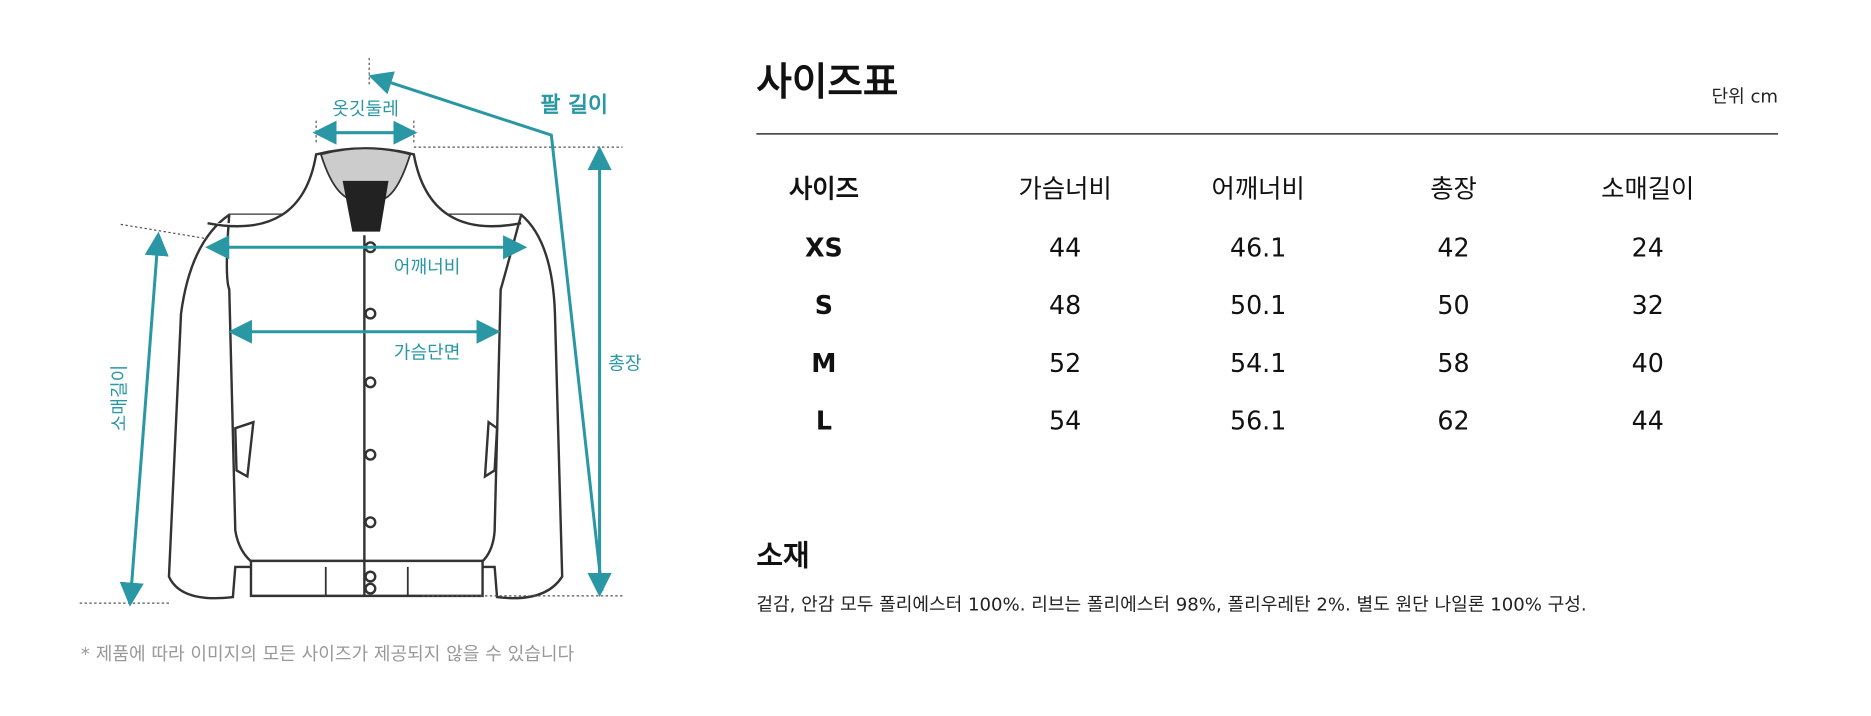 Image resolution: width=1871 pixels, height=716 pixels. What do you see at coordinates (1453, 248) in the screenshot?
I see `value-cell: 42` at bounding box center [1453, 248].